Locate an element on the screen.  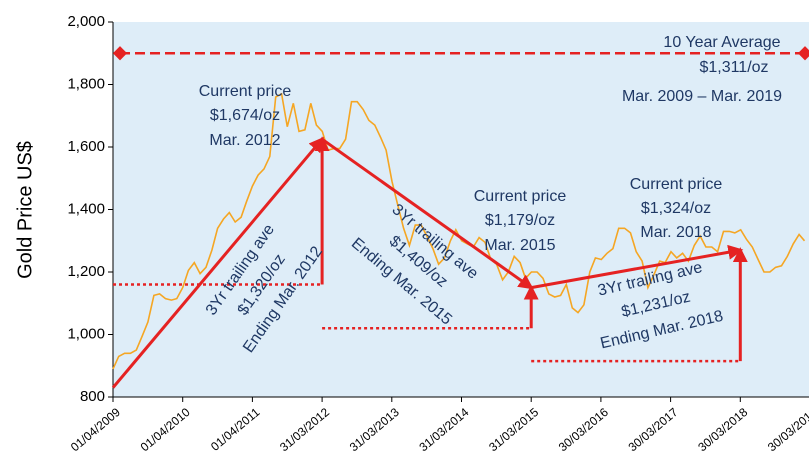
x-tick-label: 01/04/2010 is located at coordinates (165, 430).